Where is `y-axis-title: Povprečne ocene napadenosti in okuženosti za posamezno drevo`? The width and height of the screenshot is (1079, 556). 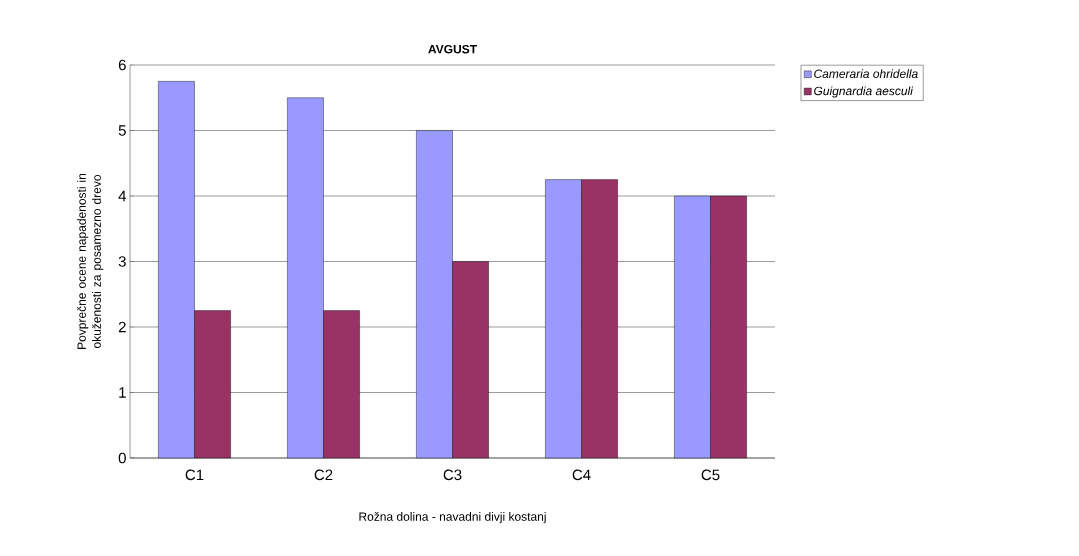
y-axis-title: Povprečne ocene napadenosti in okuženosti za posamezno drevo is located at coordinates (90, 261).